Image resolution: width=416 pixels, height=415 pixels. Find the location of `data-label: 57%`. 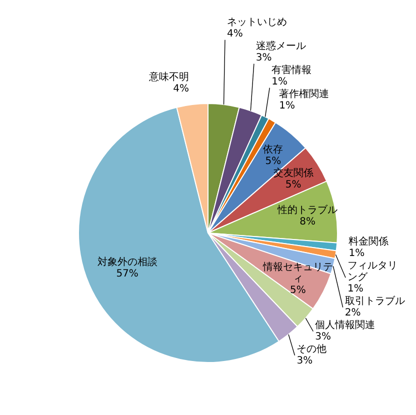

data-label: 57% is located at coordinates (127, 274).